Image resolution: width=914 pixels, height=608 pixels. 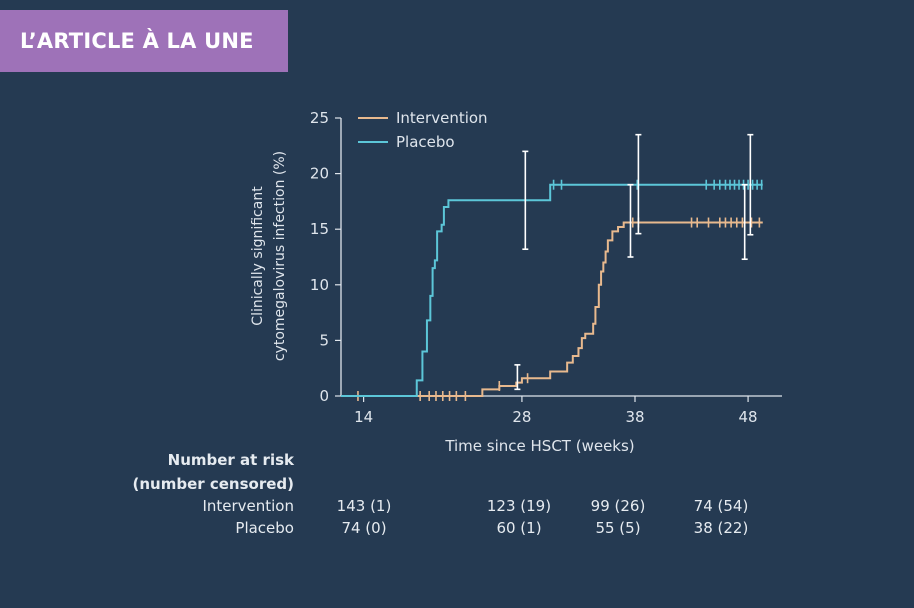 What do you see at coordinates (364, 528) in the screenshot?
I see `risk-placebo-0: 74 (0)` at bounding box center [364, 528].